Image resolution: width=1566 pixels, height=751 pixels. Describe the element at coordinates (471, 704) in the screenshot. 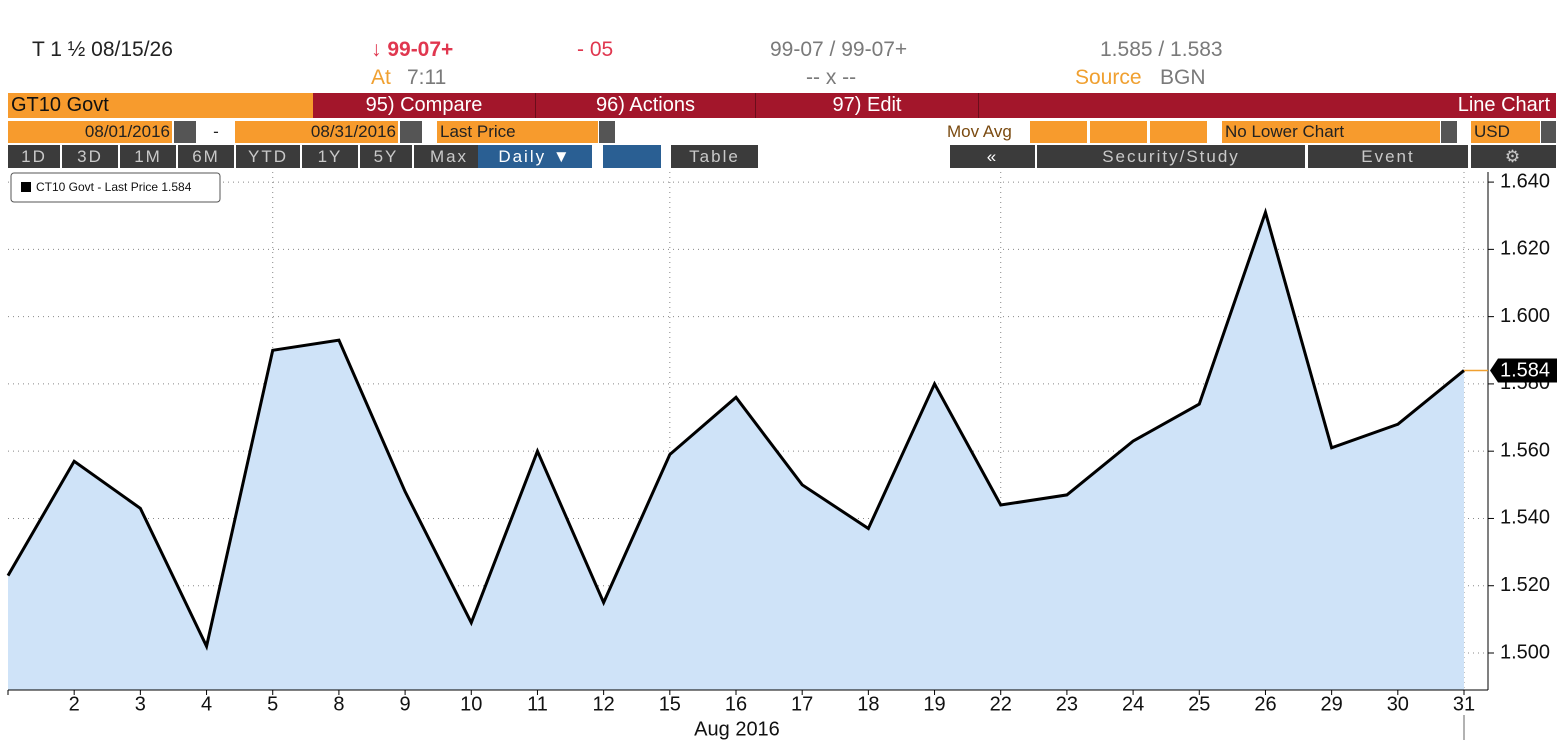

I see `x-tick-label: 10` at that location.